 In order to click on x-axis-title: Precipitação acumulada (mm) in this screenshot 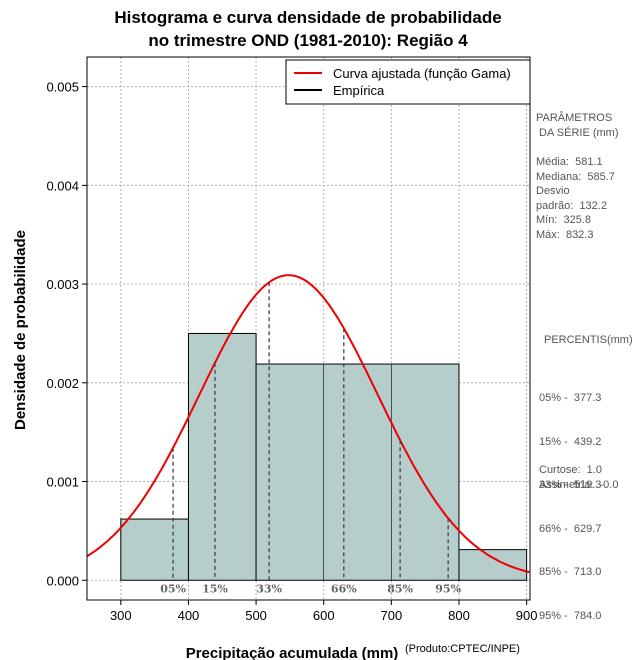, I will do `click(292, 652)`.